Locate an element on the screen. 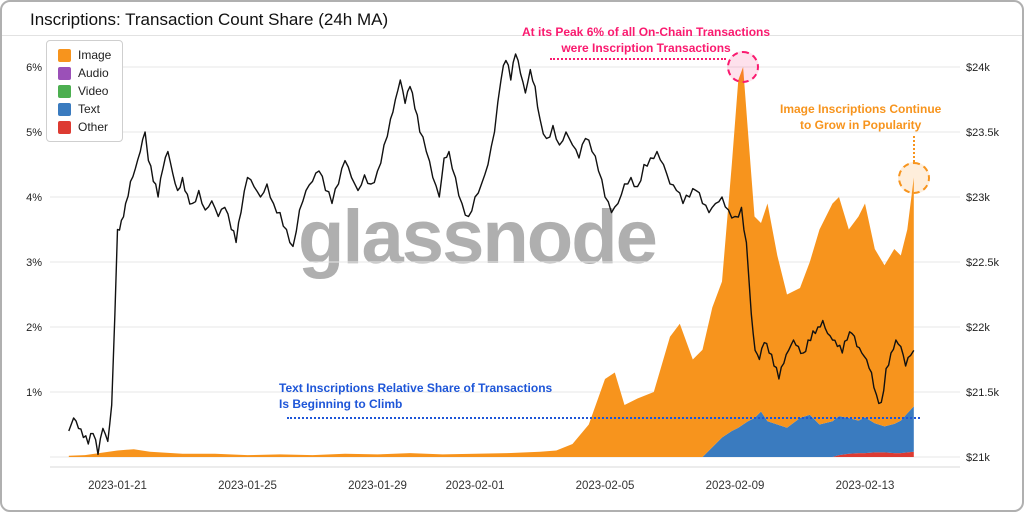 The height and width of the screenshot is (512, 1024). x-axis-tick: 2023-01-29 is located at coordinates (377, 486).